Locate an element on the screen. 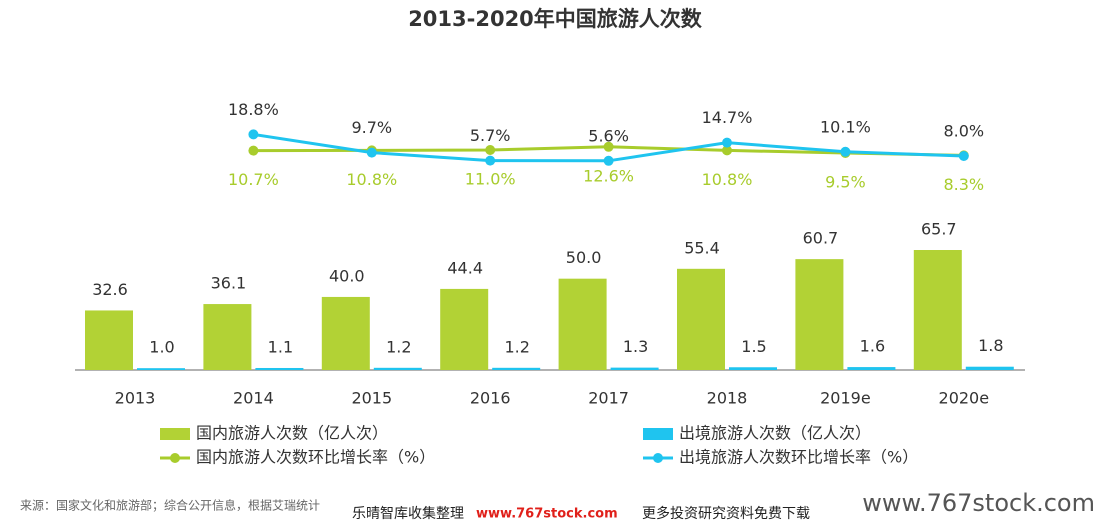 Image resolution: width=1110 pixels, height=526 pixels. line-label: 9.7% is located at coordinates (371, 127).